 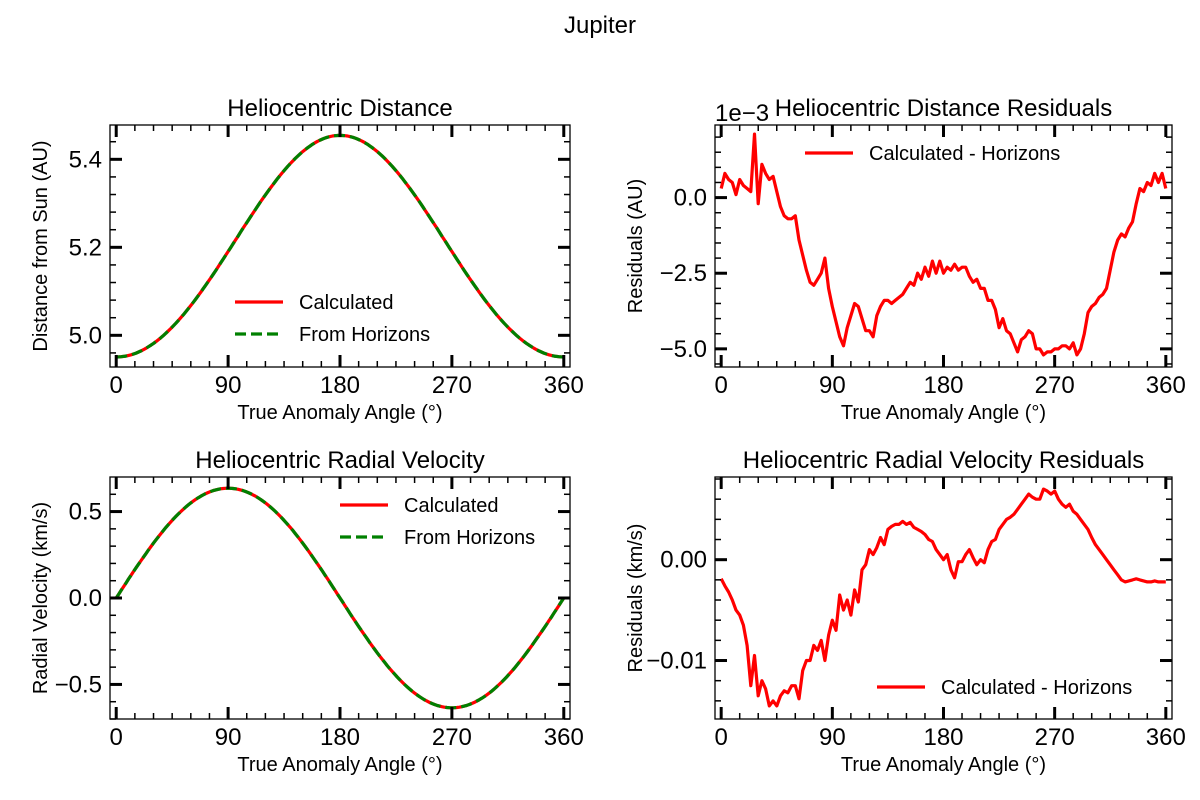 What do you see at coordinates (41, 245) in the screenshot?
I see `y-axis-label: Distance from Sun (AU)` at bounding box center [41, 245].